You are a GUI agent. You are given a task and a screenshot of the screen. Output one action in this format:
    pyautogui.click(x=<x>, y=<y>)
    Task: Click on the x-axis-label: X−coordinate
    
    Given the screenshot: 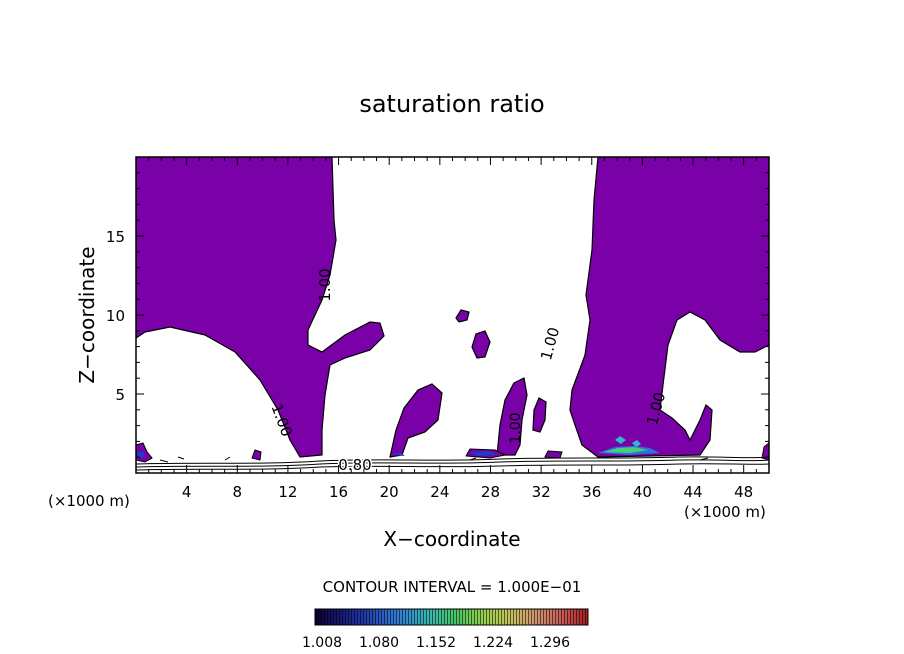 What is the action you would take?
    pyautogui.click(x=451, y=539)
    